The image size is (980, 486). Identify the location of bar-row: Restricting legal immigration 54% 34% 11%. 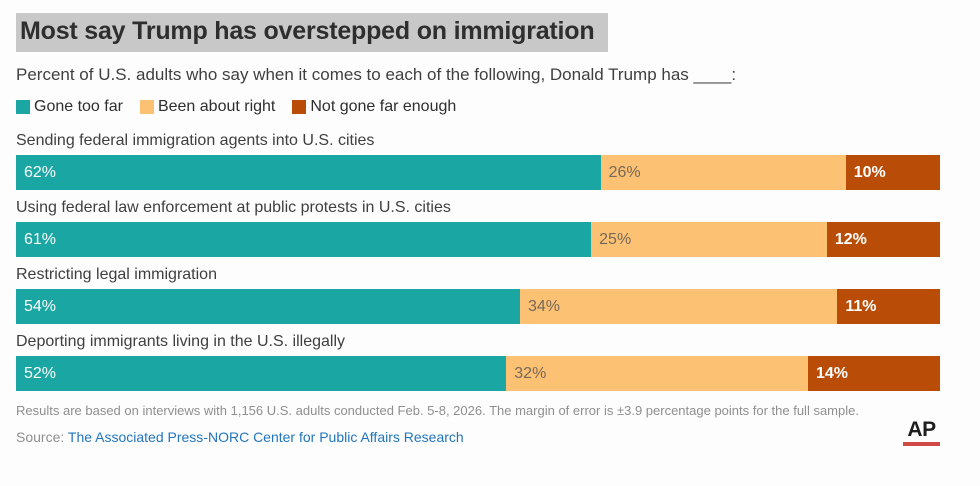
(478, 294).